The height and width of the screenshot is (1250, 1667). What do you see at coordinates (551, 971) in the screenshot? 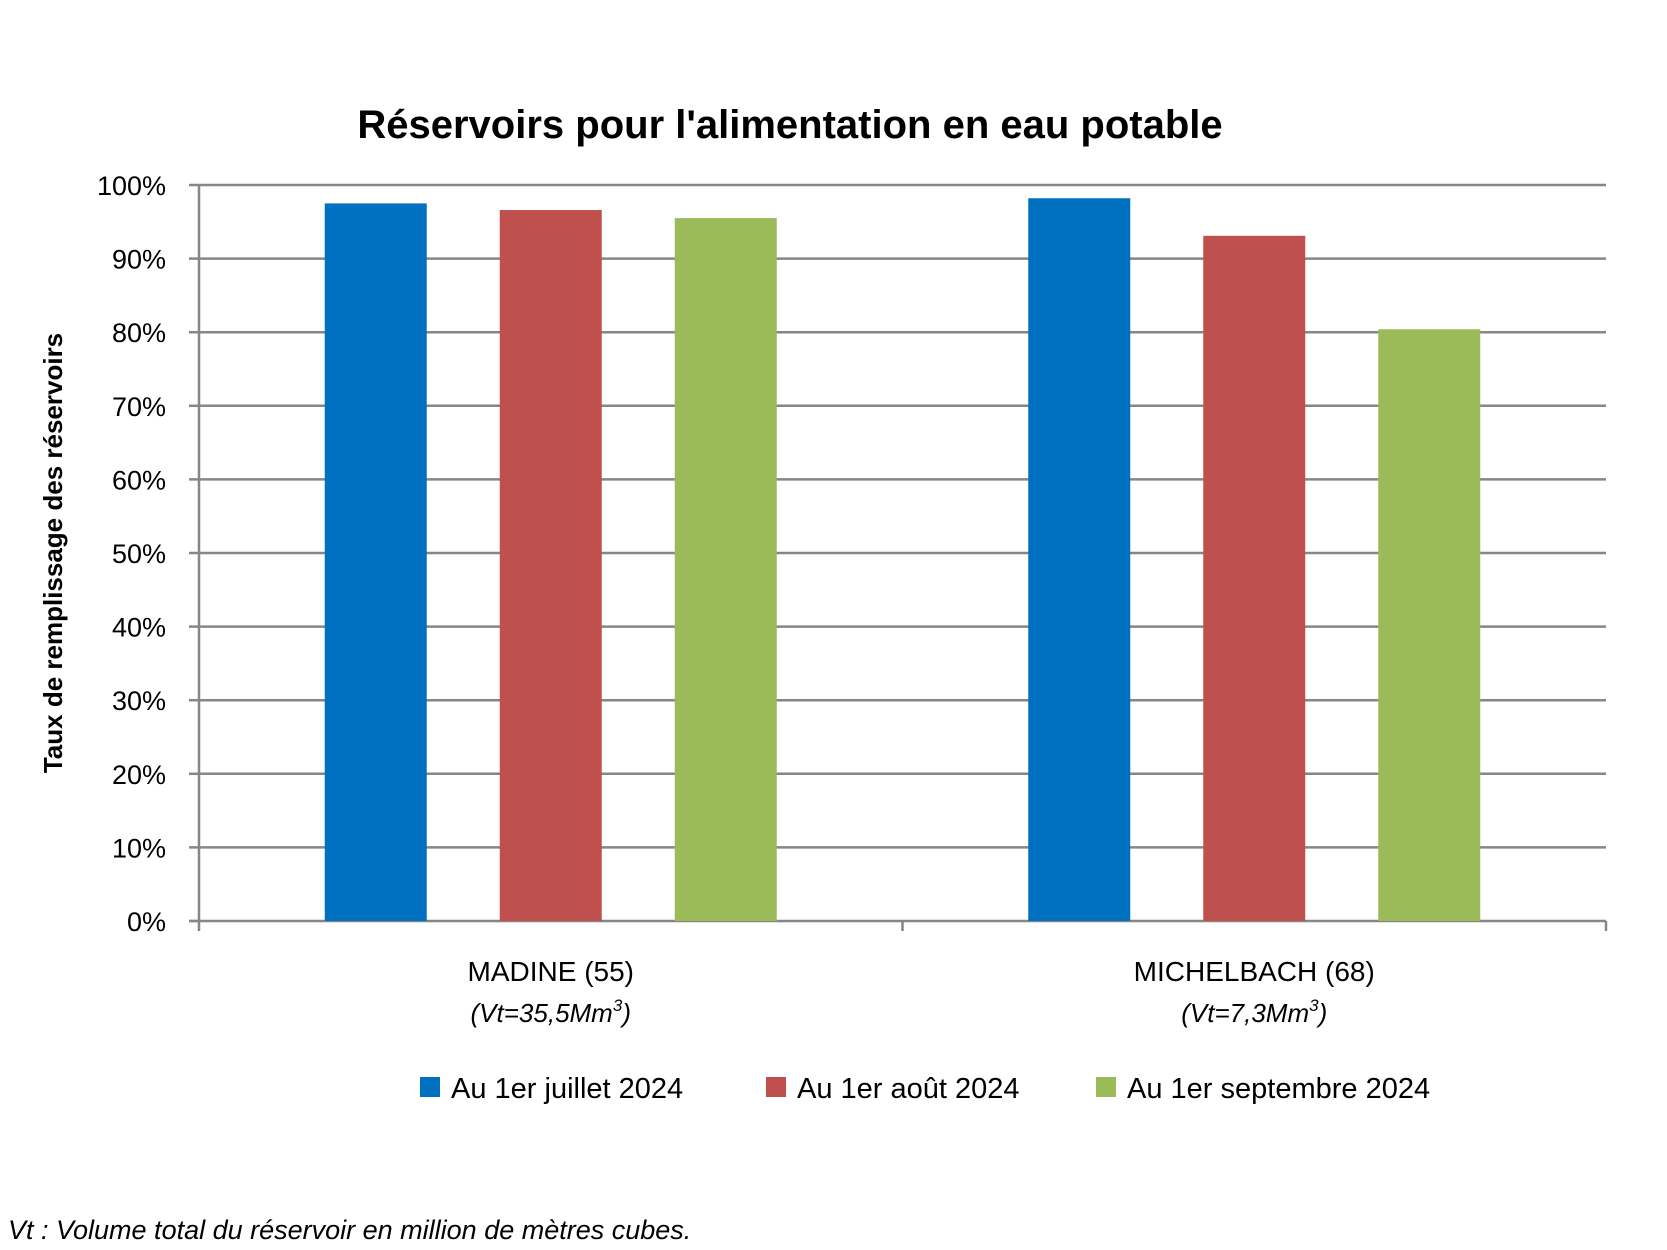
I see `category-label: MADINE (55)` at bounding box center [551, 971].